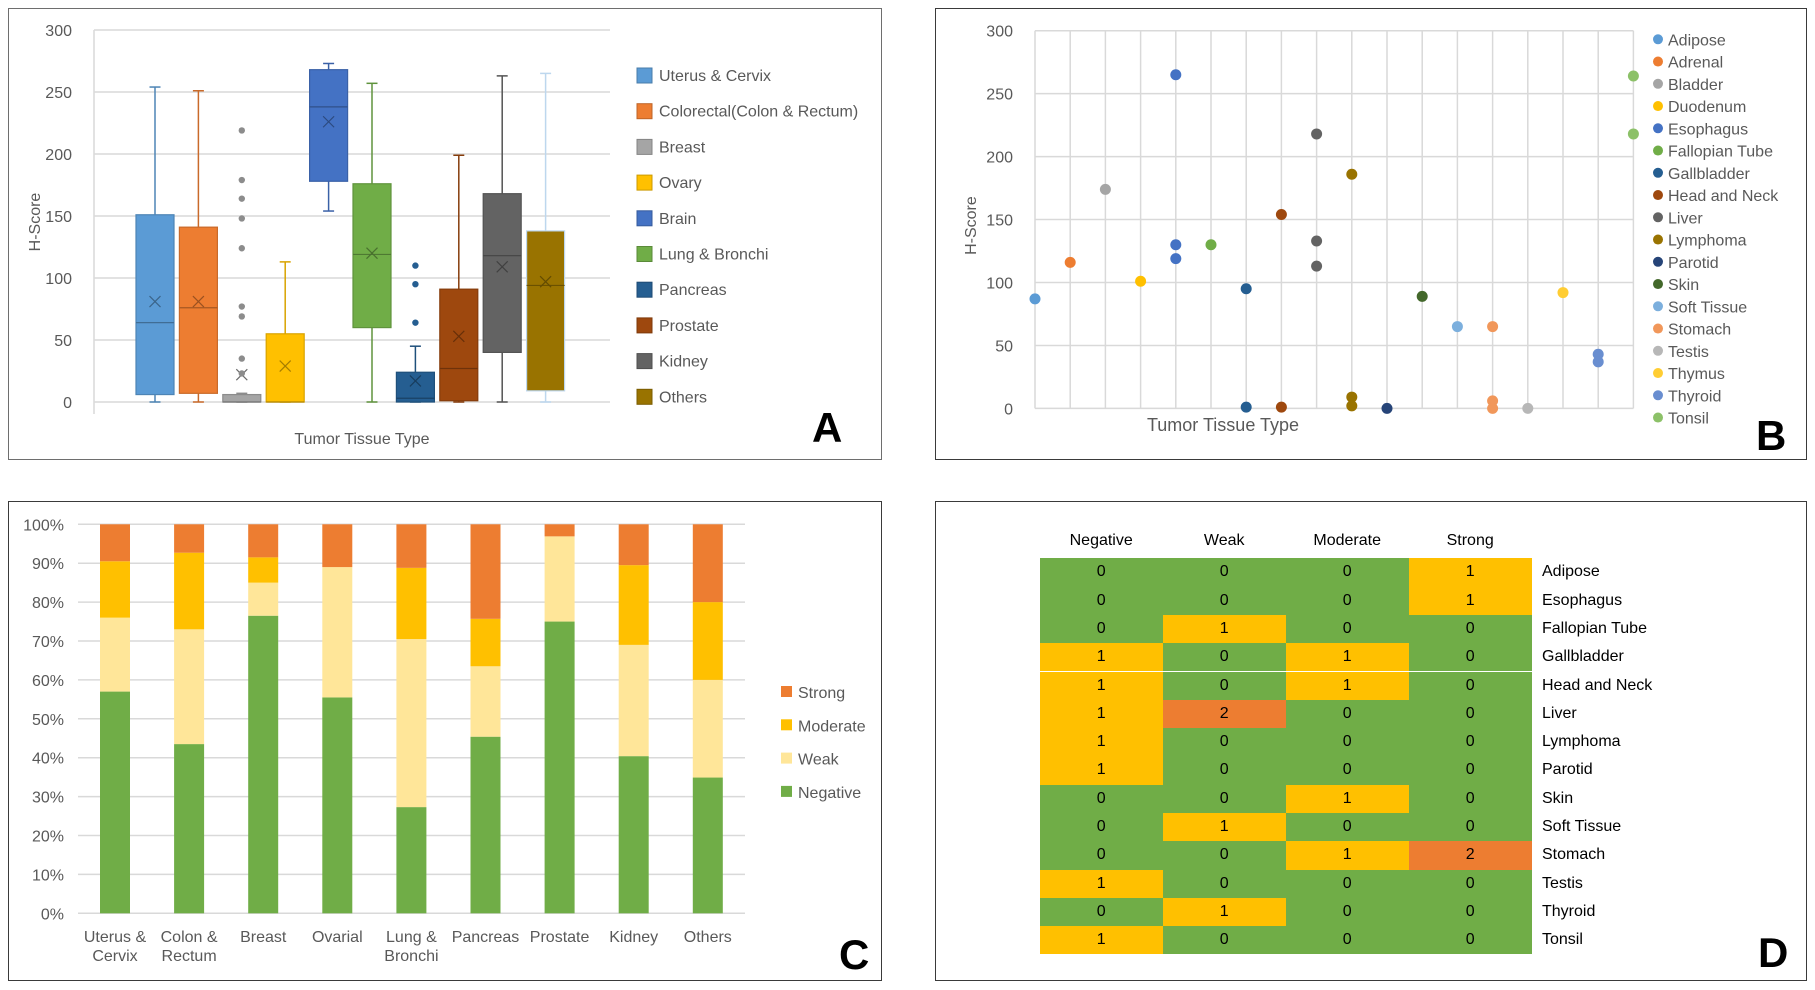  I want to click on y-tick-label: 50, so click(1004, 346).